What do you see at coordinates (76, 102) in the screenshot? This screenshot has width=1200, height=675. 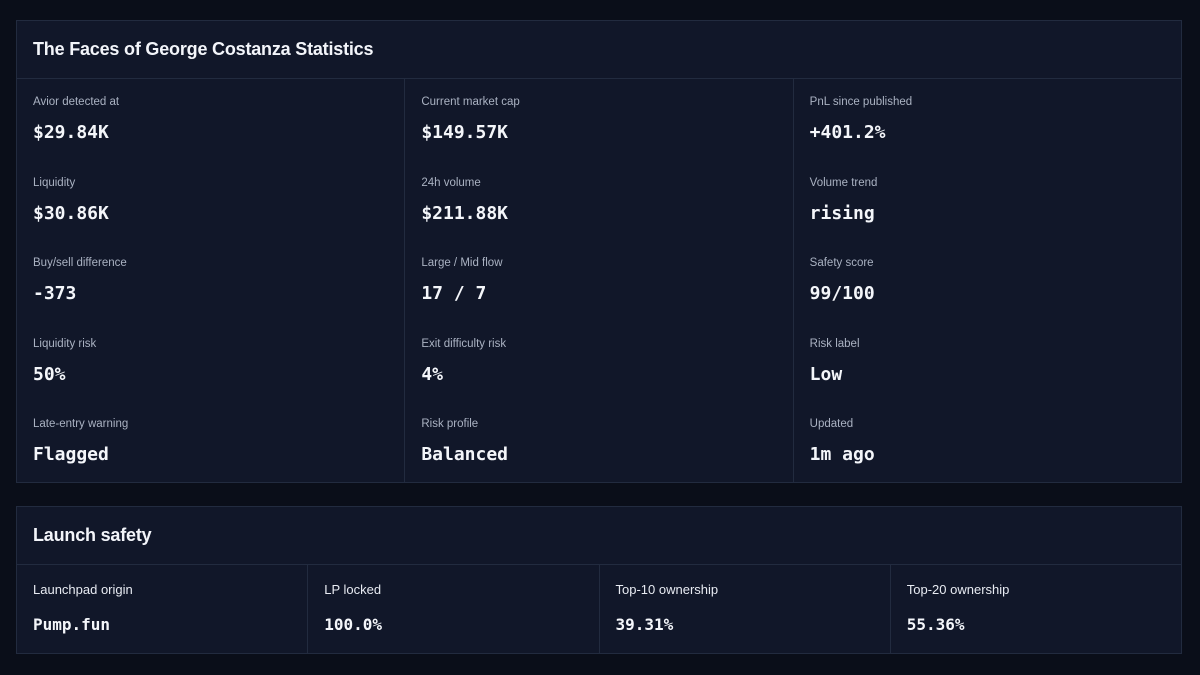 I see `stat-label: Avior detected at` at bounding box center [76, 102].